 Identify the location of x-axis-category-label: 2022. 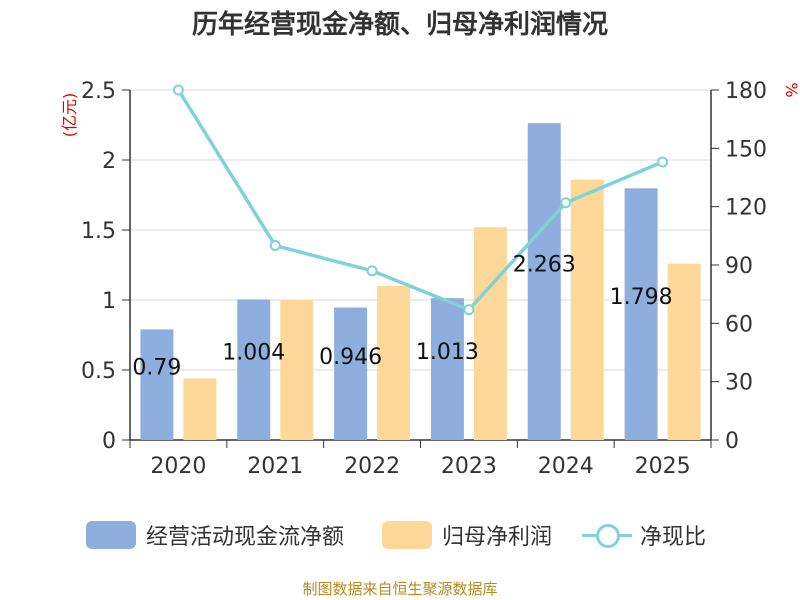
(372, 466).